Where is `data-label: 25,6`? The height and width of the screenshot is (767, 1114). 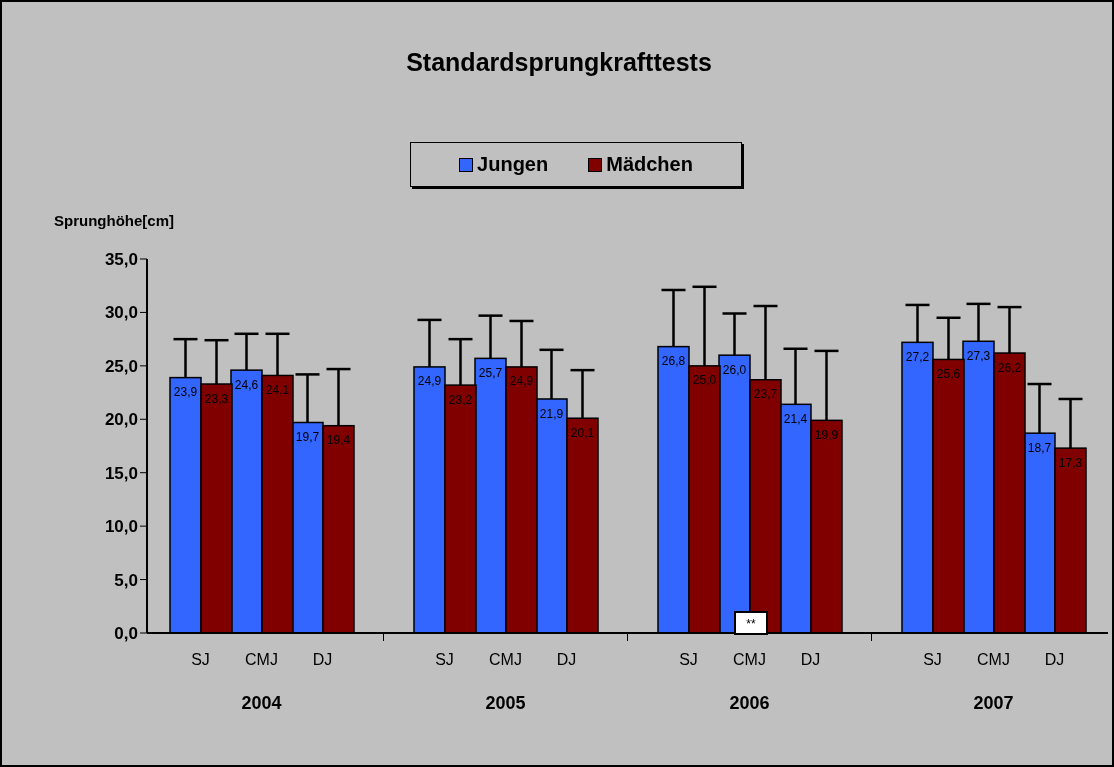
data-label: 25,6 is located at coordinates (948, 373).